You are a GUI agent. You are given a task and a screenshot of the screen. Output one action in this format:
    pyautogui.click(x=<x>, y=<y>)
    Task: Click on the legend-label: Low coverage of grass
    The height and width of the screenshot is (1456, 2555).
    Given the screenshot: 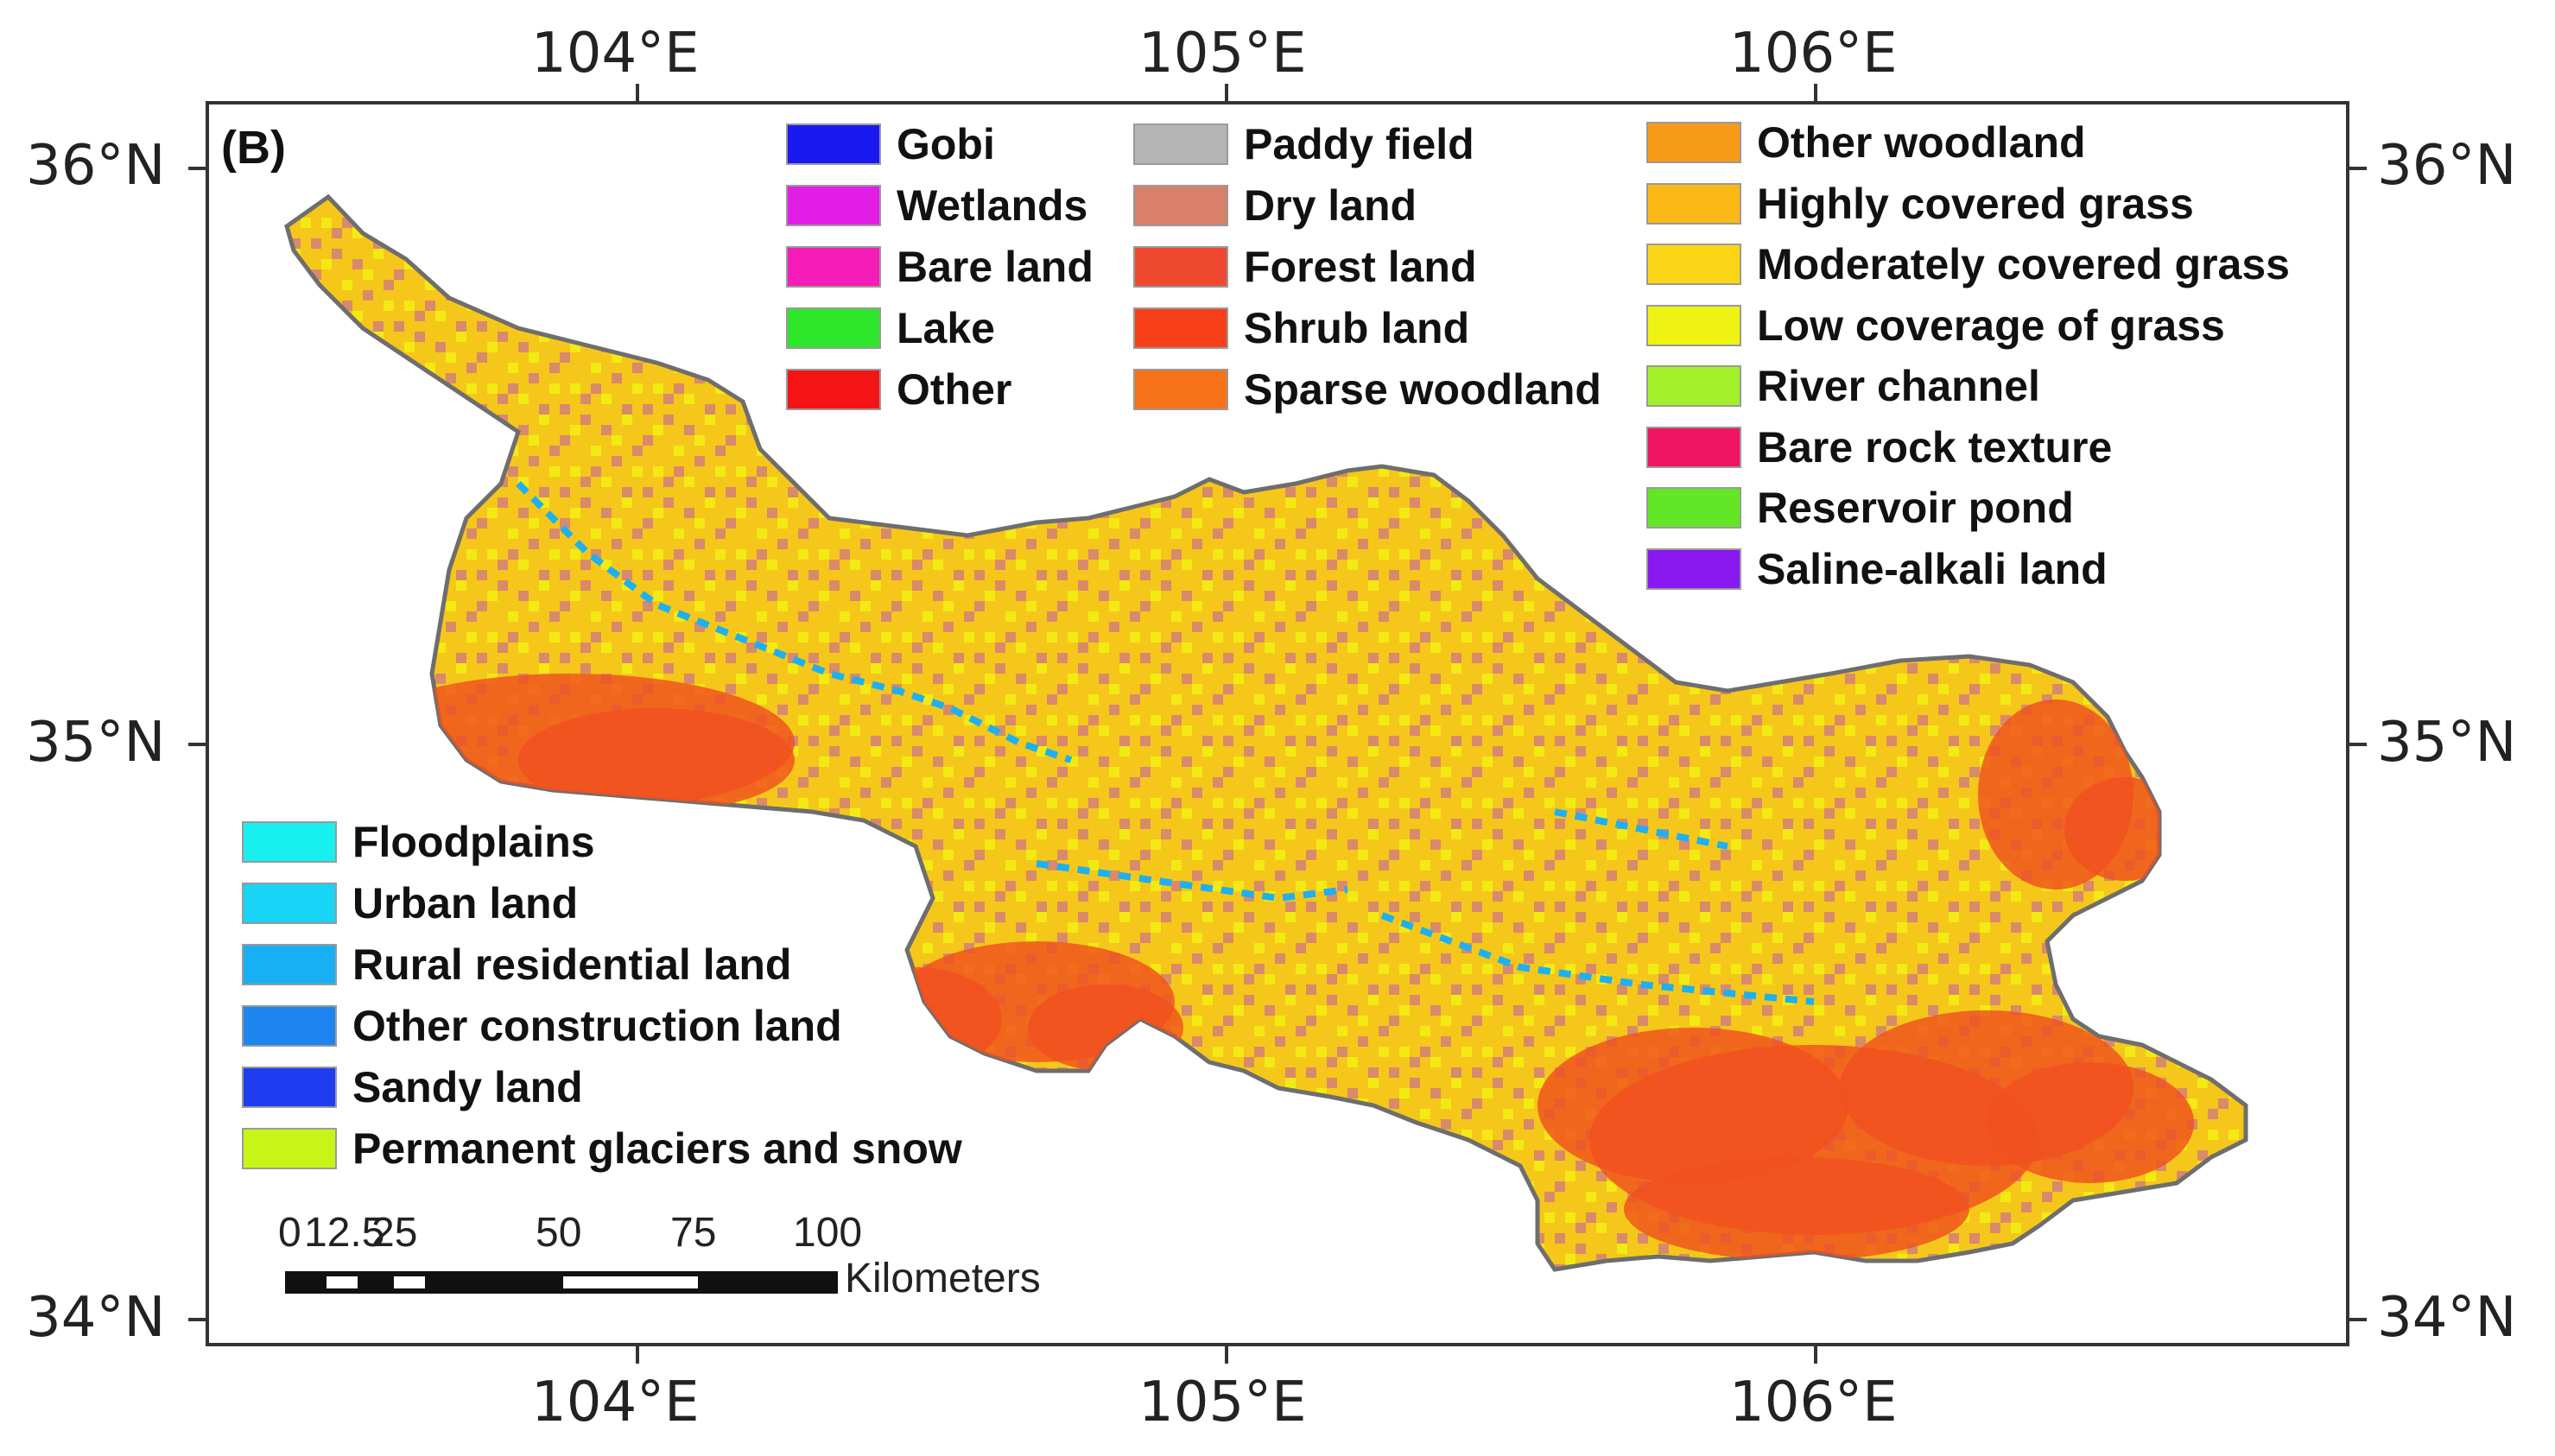 What is the action you would take?
    pyautogui.click(x=1991, y=326)
    